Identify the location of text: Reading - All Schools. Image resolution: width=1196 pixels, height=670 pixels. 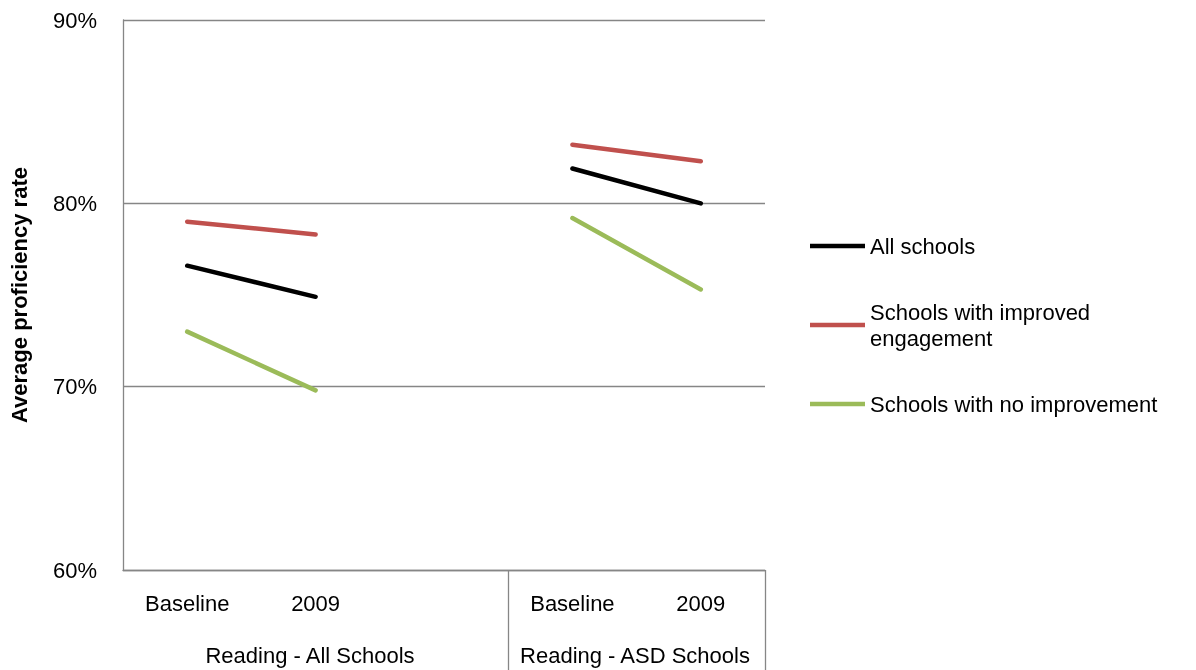
(310, 655).